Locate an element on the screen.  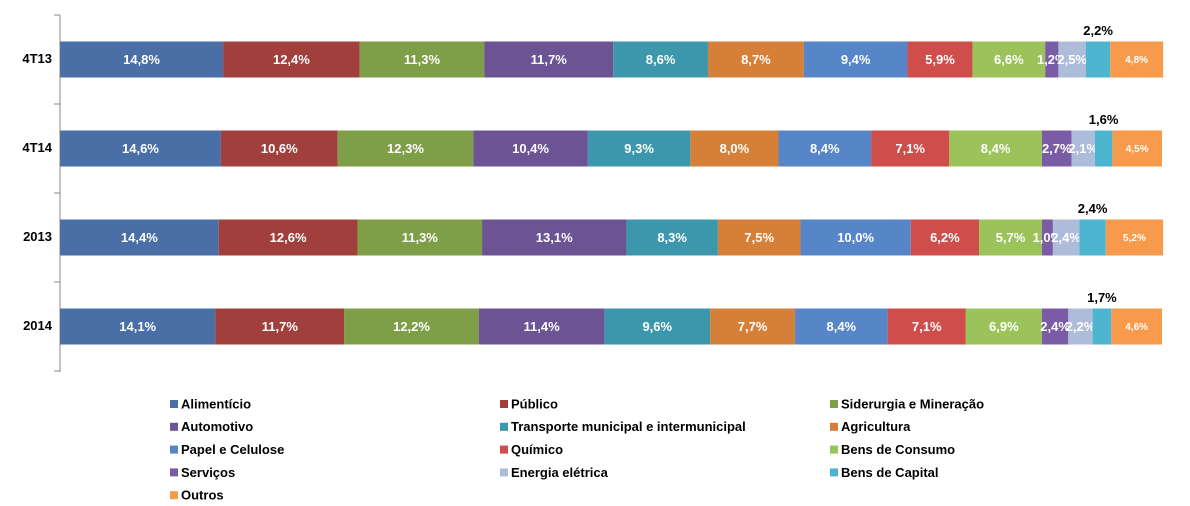
data-label: 4,5% is located at coordinates (1137, 149).